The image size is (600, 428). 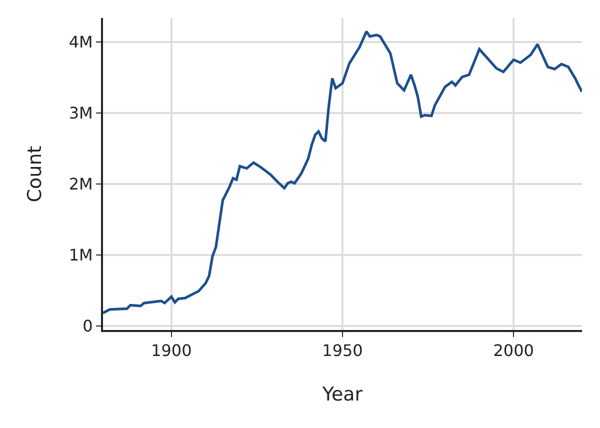 What do you see at coordinates (80, 254) in the screenshot?
I see `y-tick-label: 1M` at bounding box center [80, 254].